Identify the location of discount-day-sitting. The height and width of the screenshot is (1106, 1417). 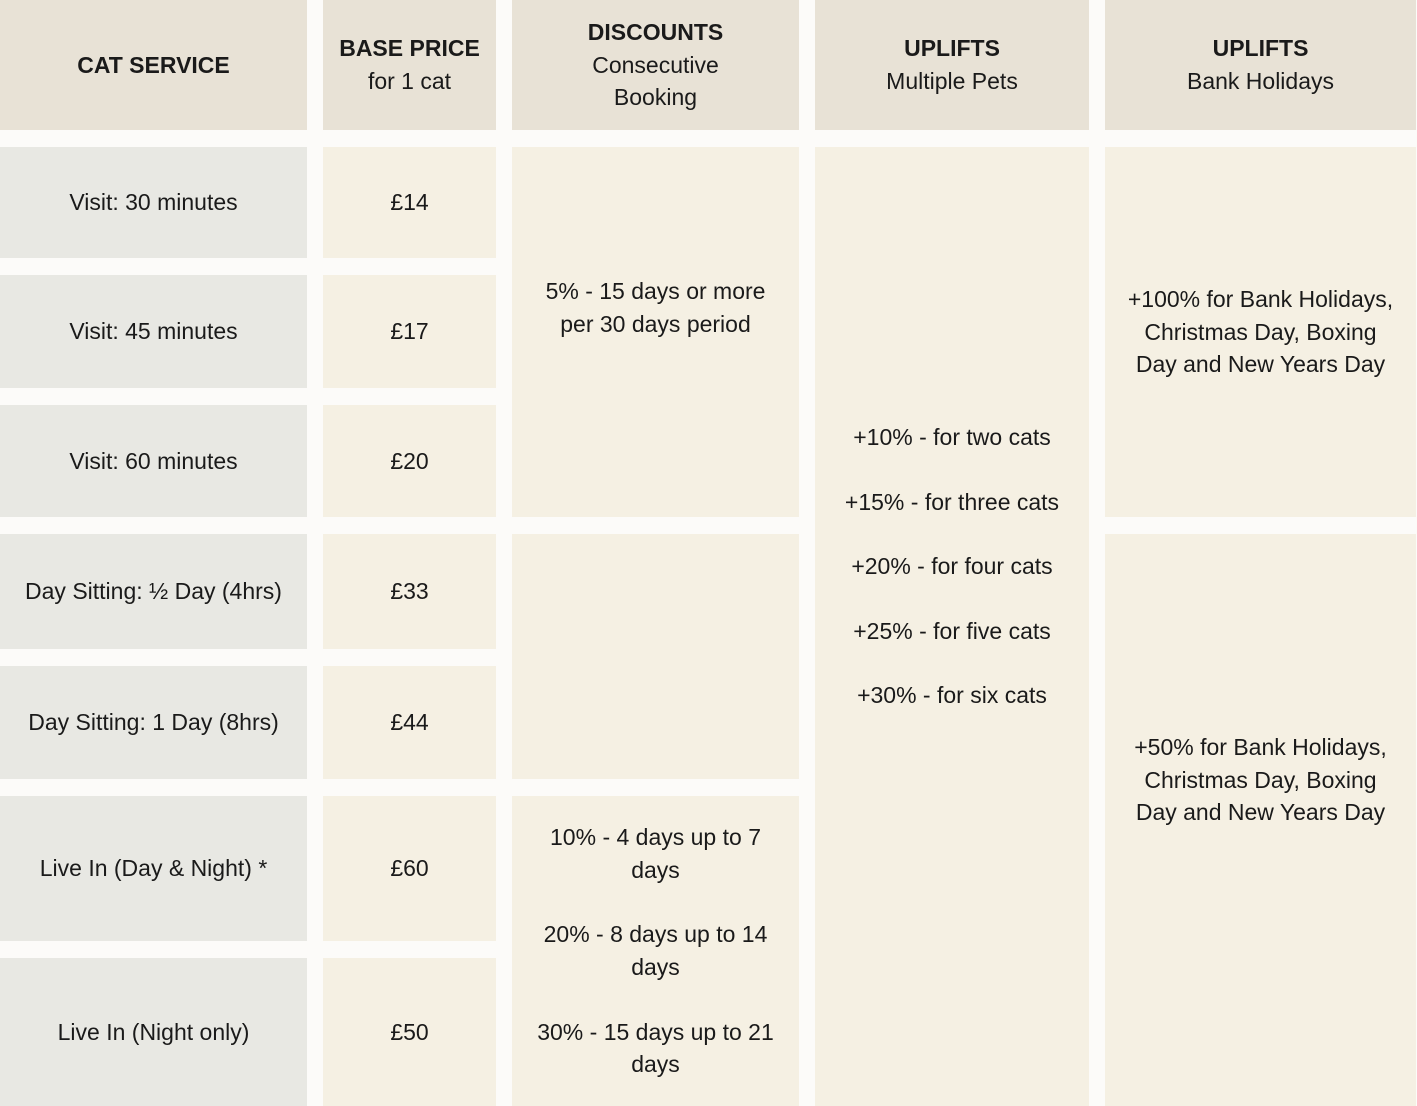
(655, 656).